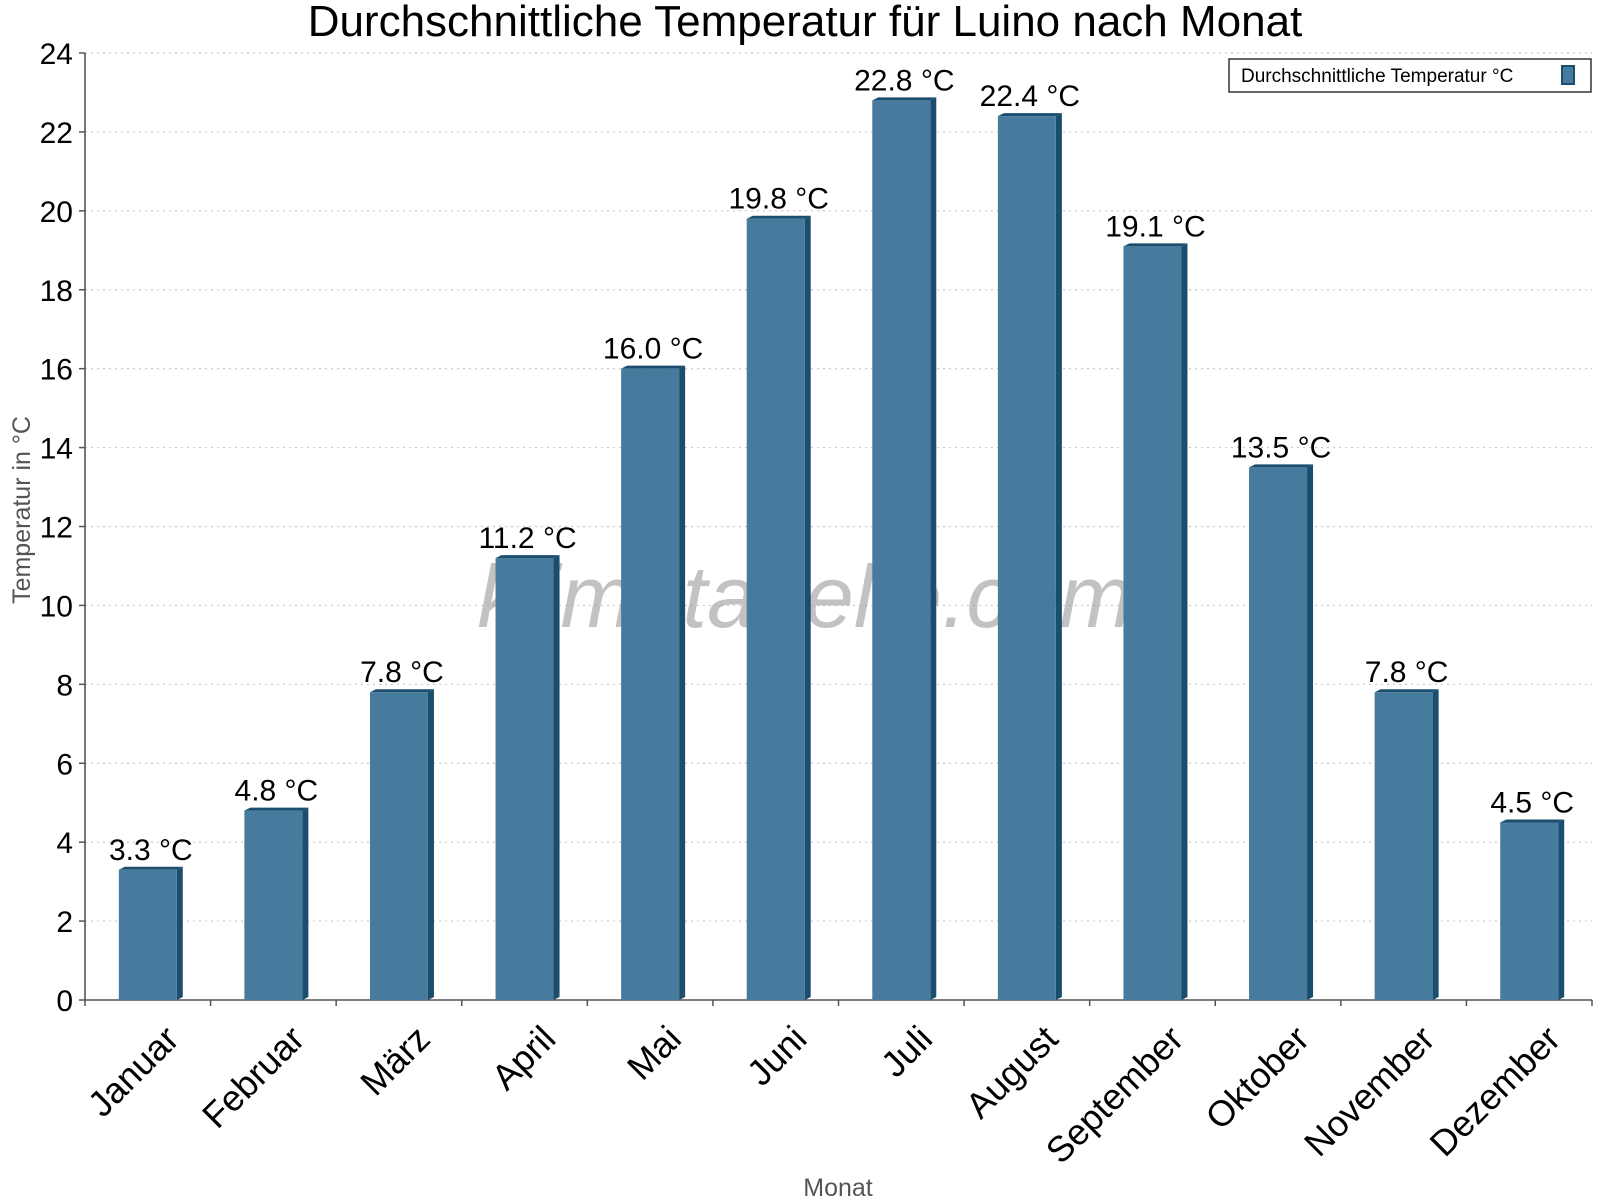 The image size is (1600, 1200). Describe the element at coordinates (1407, 672) in the screenshot. I see `data-label-11: 7.8 °C` at that location.